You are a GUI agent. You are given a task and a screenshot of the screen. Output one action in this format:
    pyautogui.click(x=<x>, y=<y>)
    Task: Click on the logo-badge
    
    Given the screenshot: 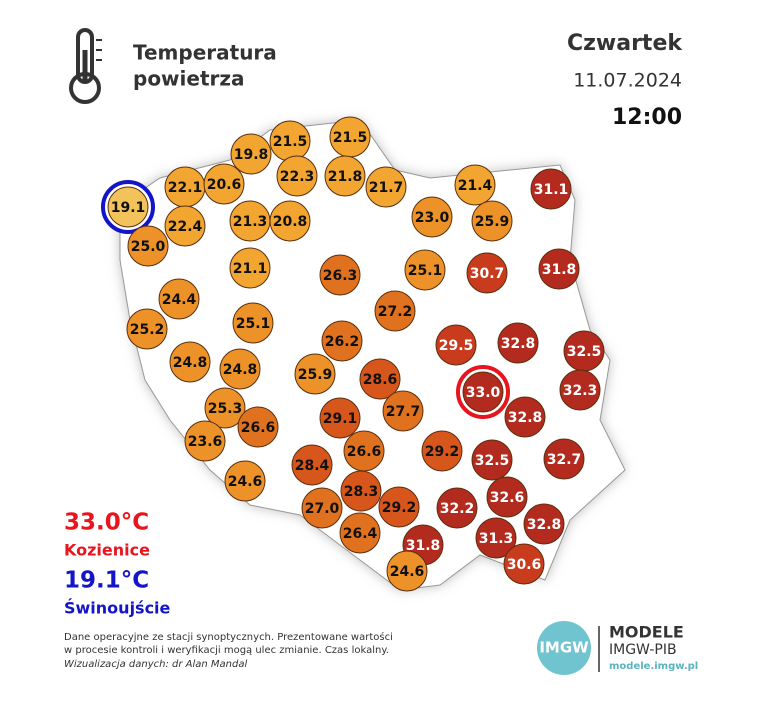 What is the action you would take?
    pyautogui.click(x=564, y=648)
    